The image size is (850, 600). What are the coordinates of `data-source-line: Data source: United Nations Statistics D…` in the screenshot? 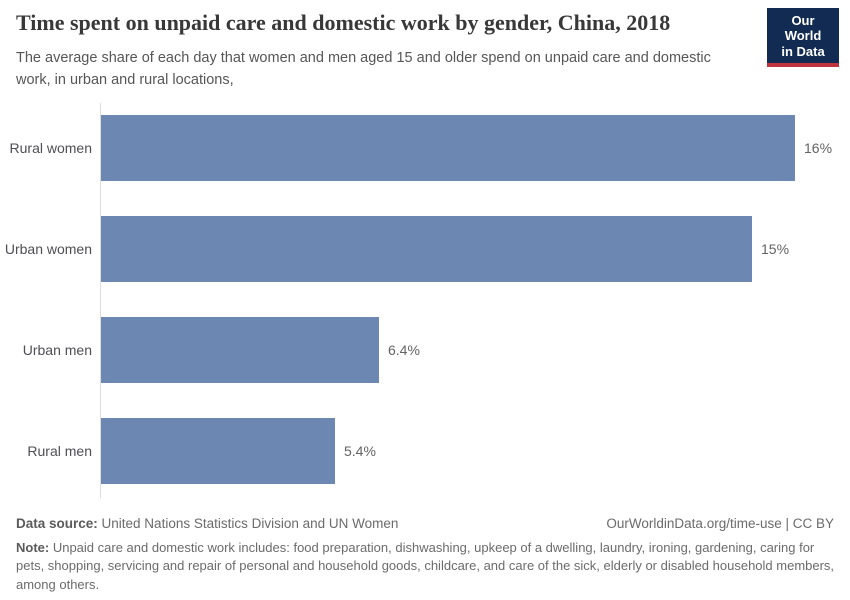 It's located at (207, 523).